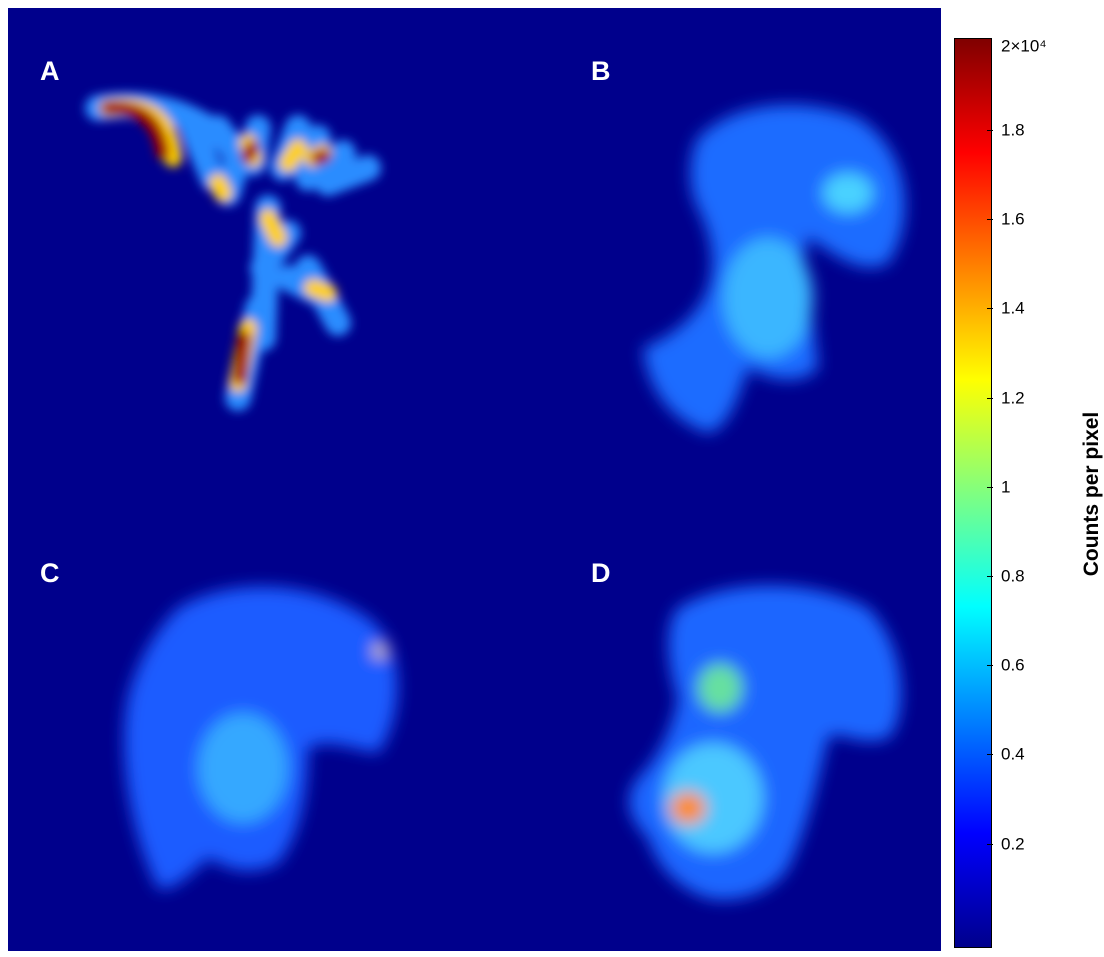 The image size is (1104, 957). What do you see at coordinates (1013, 844) in the screenshot?
I see `colorbar-tick-label: 0.2` at bounding box center [1013, 844].